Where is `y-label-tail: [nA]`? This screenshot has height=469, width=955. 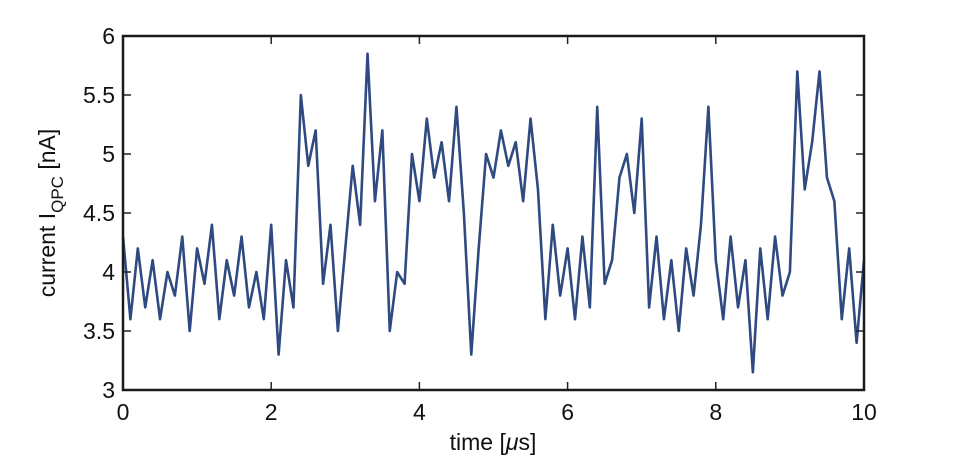 y-label-tail: [nA] is located at coordinates (47, 152).